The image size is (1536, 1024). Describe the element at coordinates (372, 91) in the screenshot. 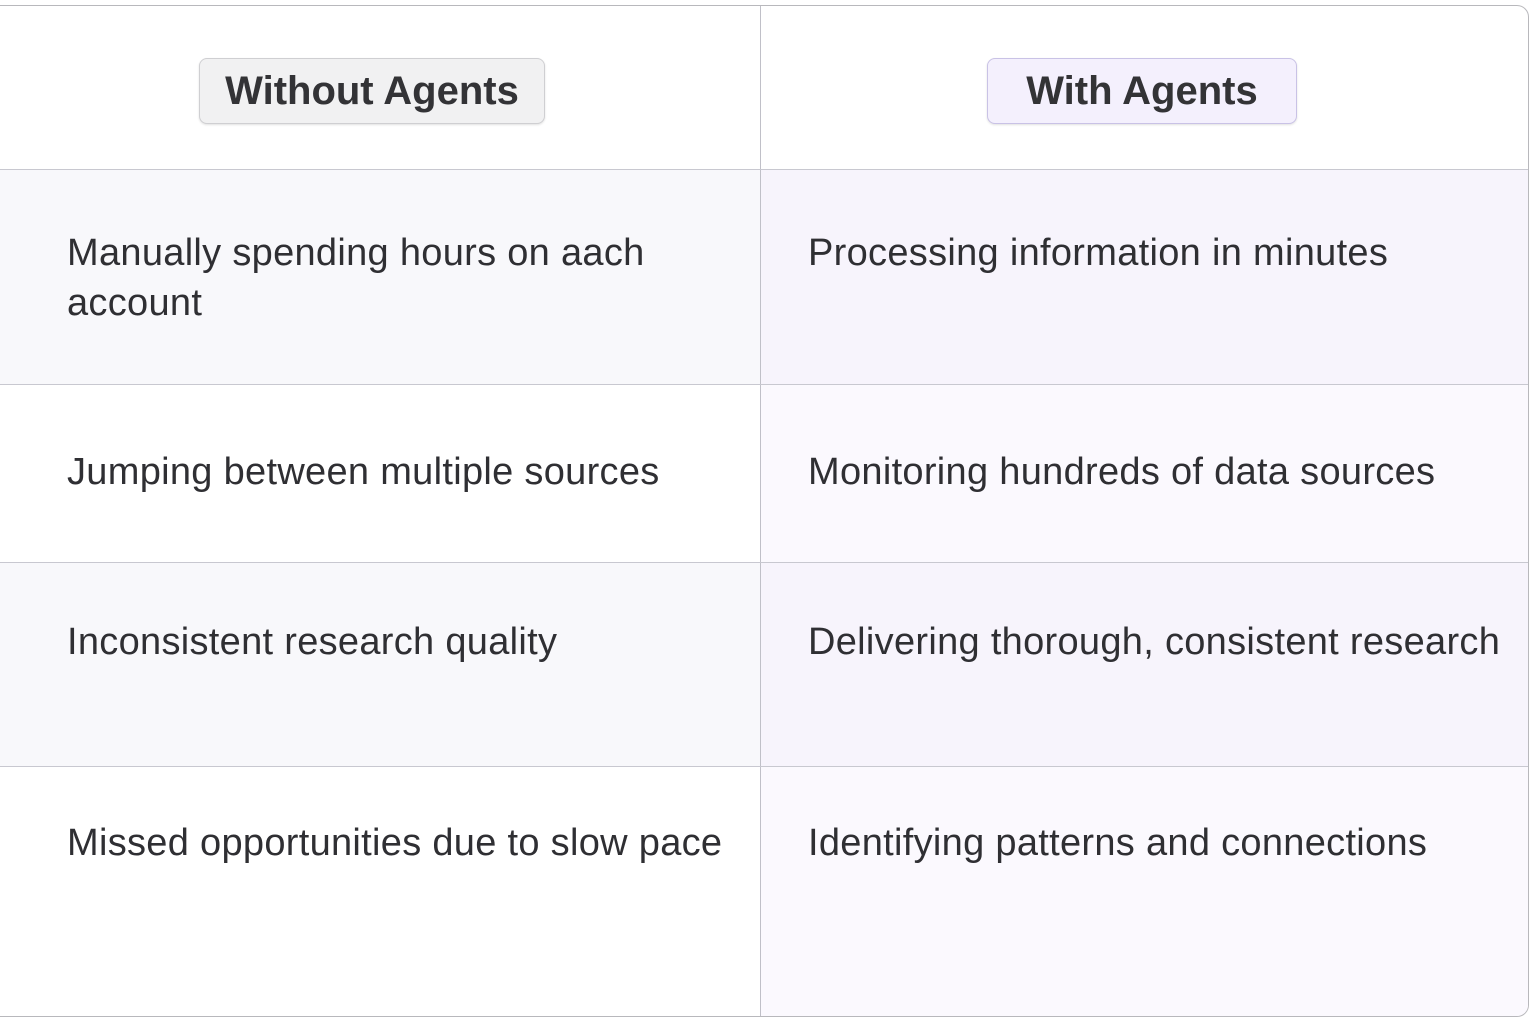

I see `without-agents-badge: Without Agents` at that location.